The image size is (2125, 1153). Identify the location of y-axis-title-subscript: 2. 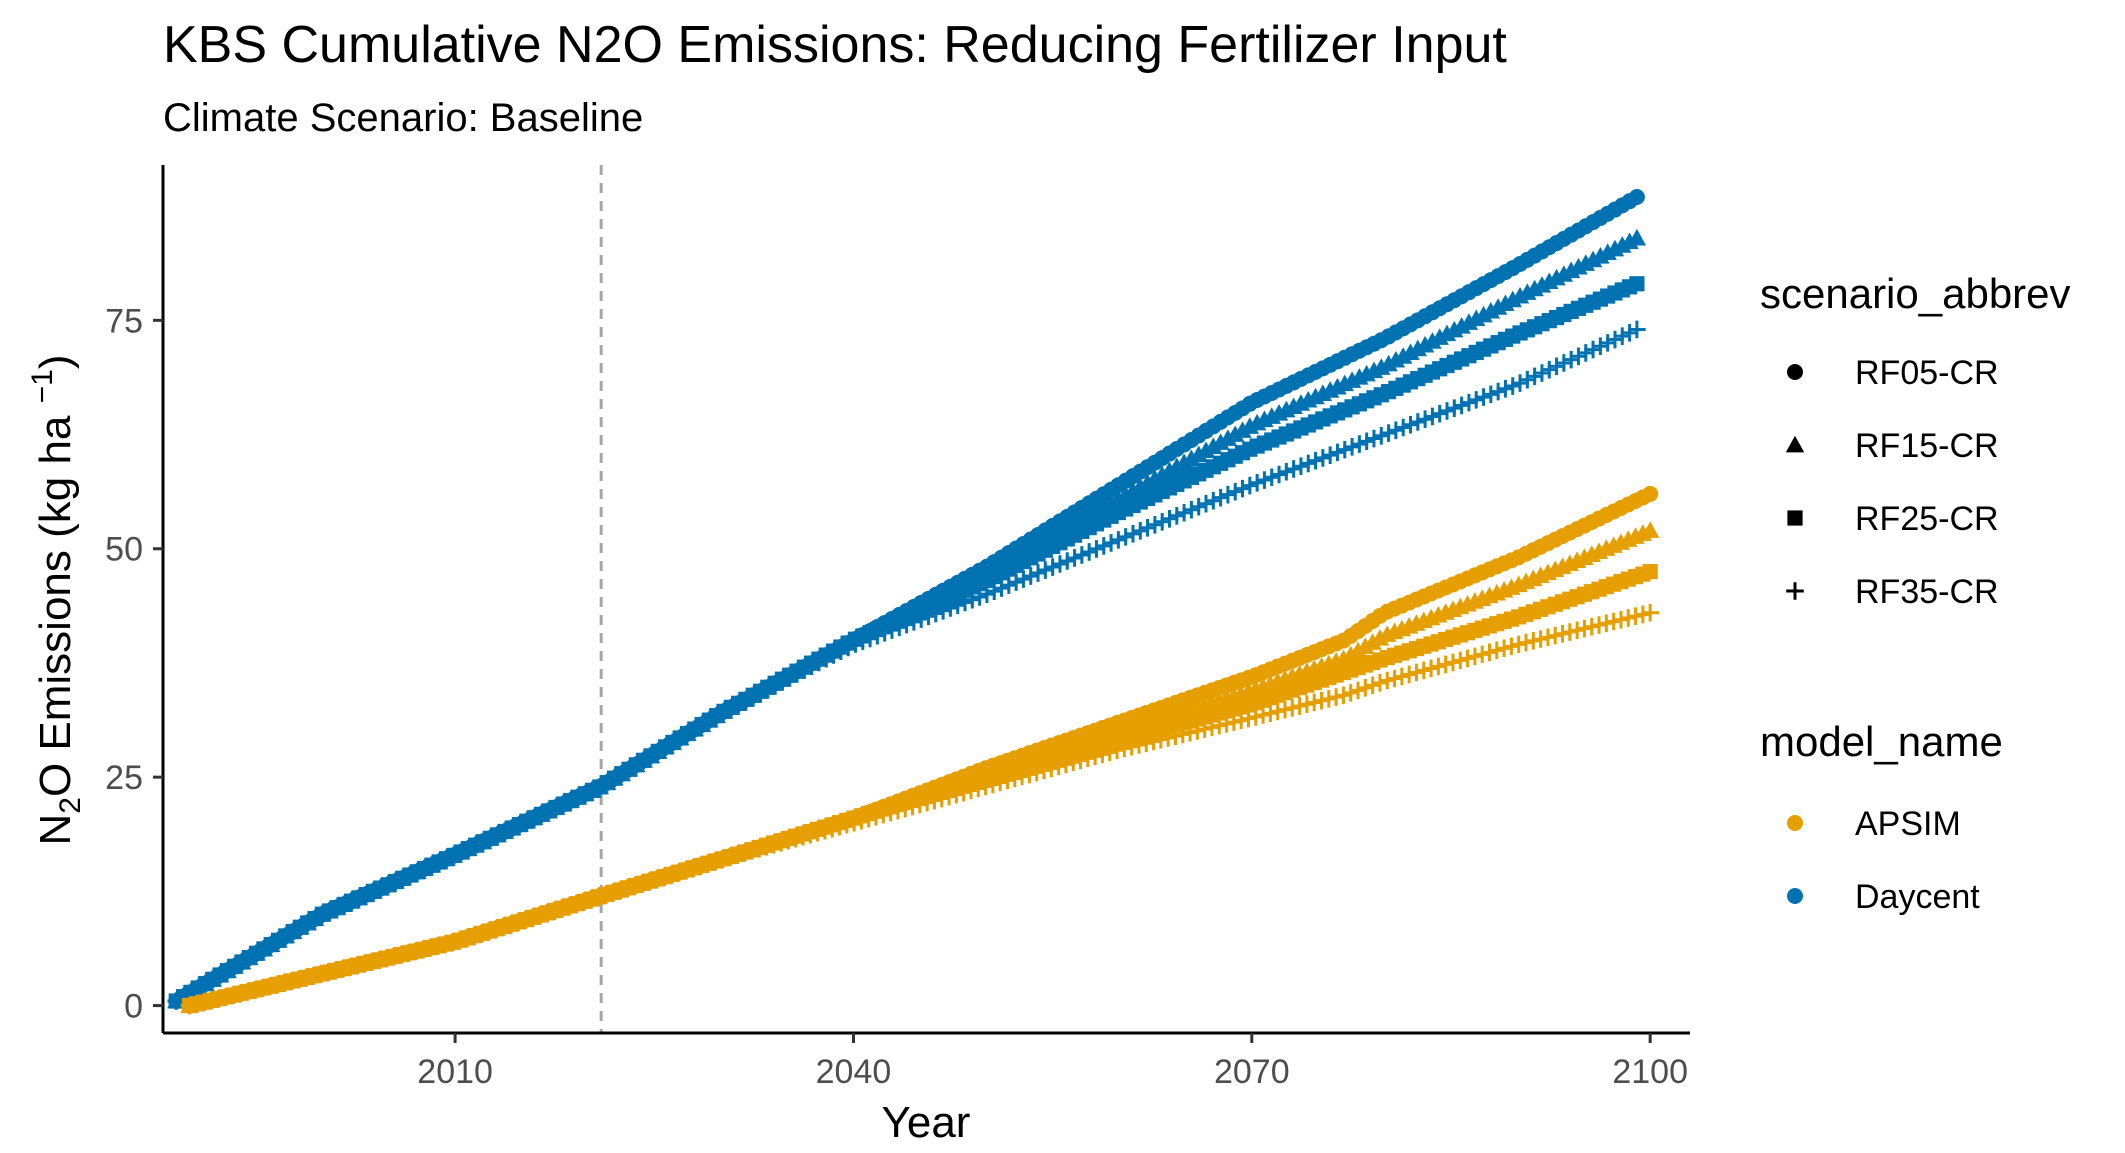
(70, 805).